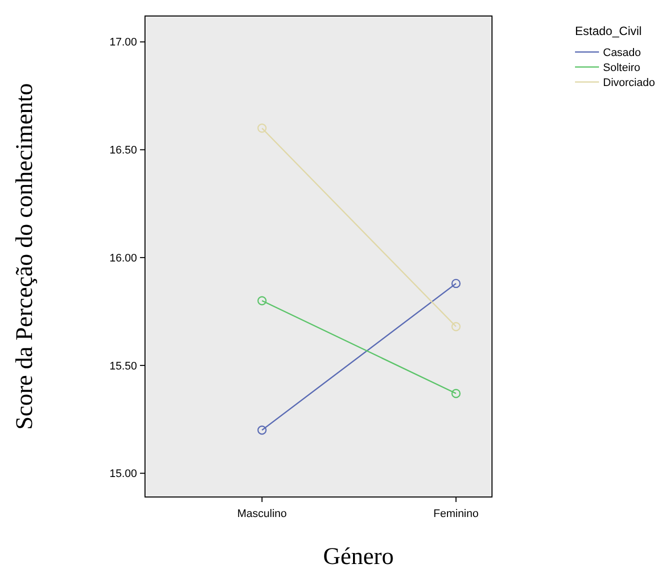 The height and width of the screenshot is (574, 669). What do you see at coordinates (358, 557) in the screenshot?
I see `x-axis-title: Género` at bounding box center [358, 557].